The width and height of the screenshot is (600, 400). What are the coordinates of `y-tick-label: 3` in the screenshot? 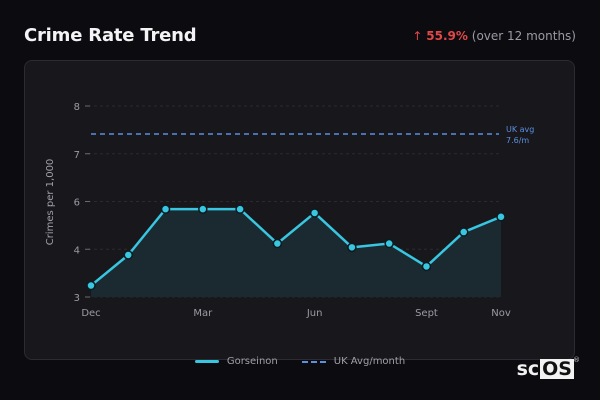 It's located at (77, 298).